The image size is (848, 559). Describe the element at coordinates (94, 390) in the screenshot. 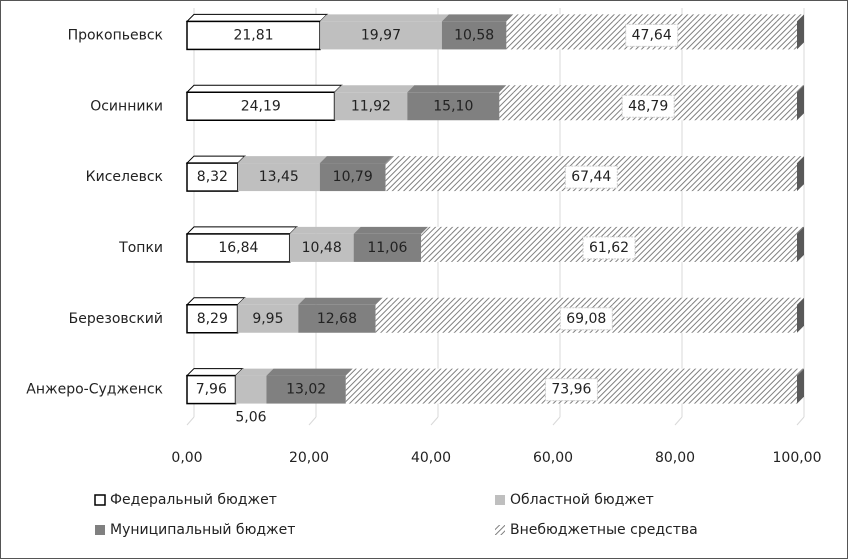

I see `y-tick-label: Анжеро-Судженск` at that location.